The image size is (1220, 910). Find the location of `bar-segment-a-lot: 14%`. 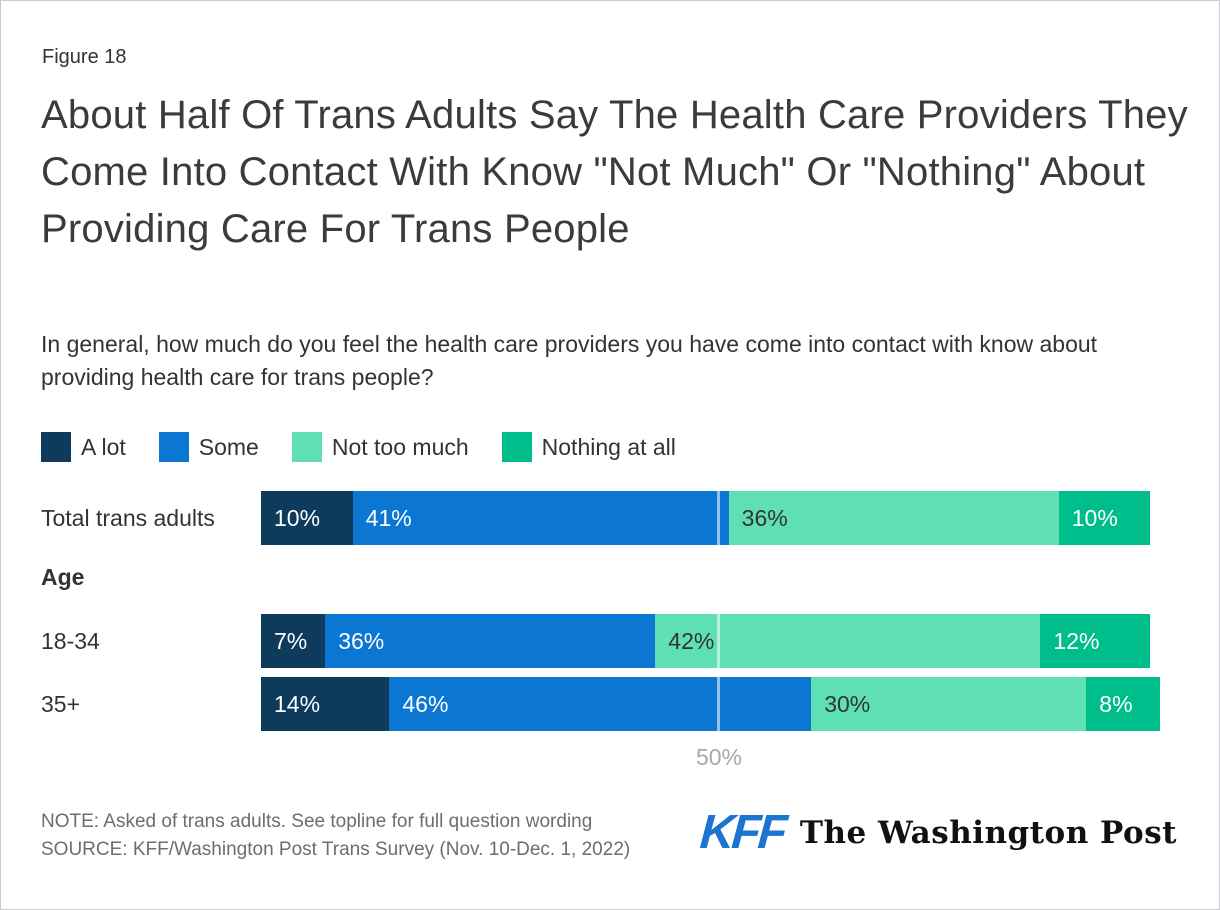

bar-segment-a-lot: 14% is located at coordinates (325, 704).